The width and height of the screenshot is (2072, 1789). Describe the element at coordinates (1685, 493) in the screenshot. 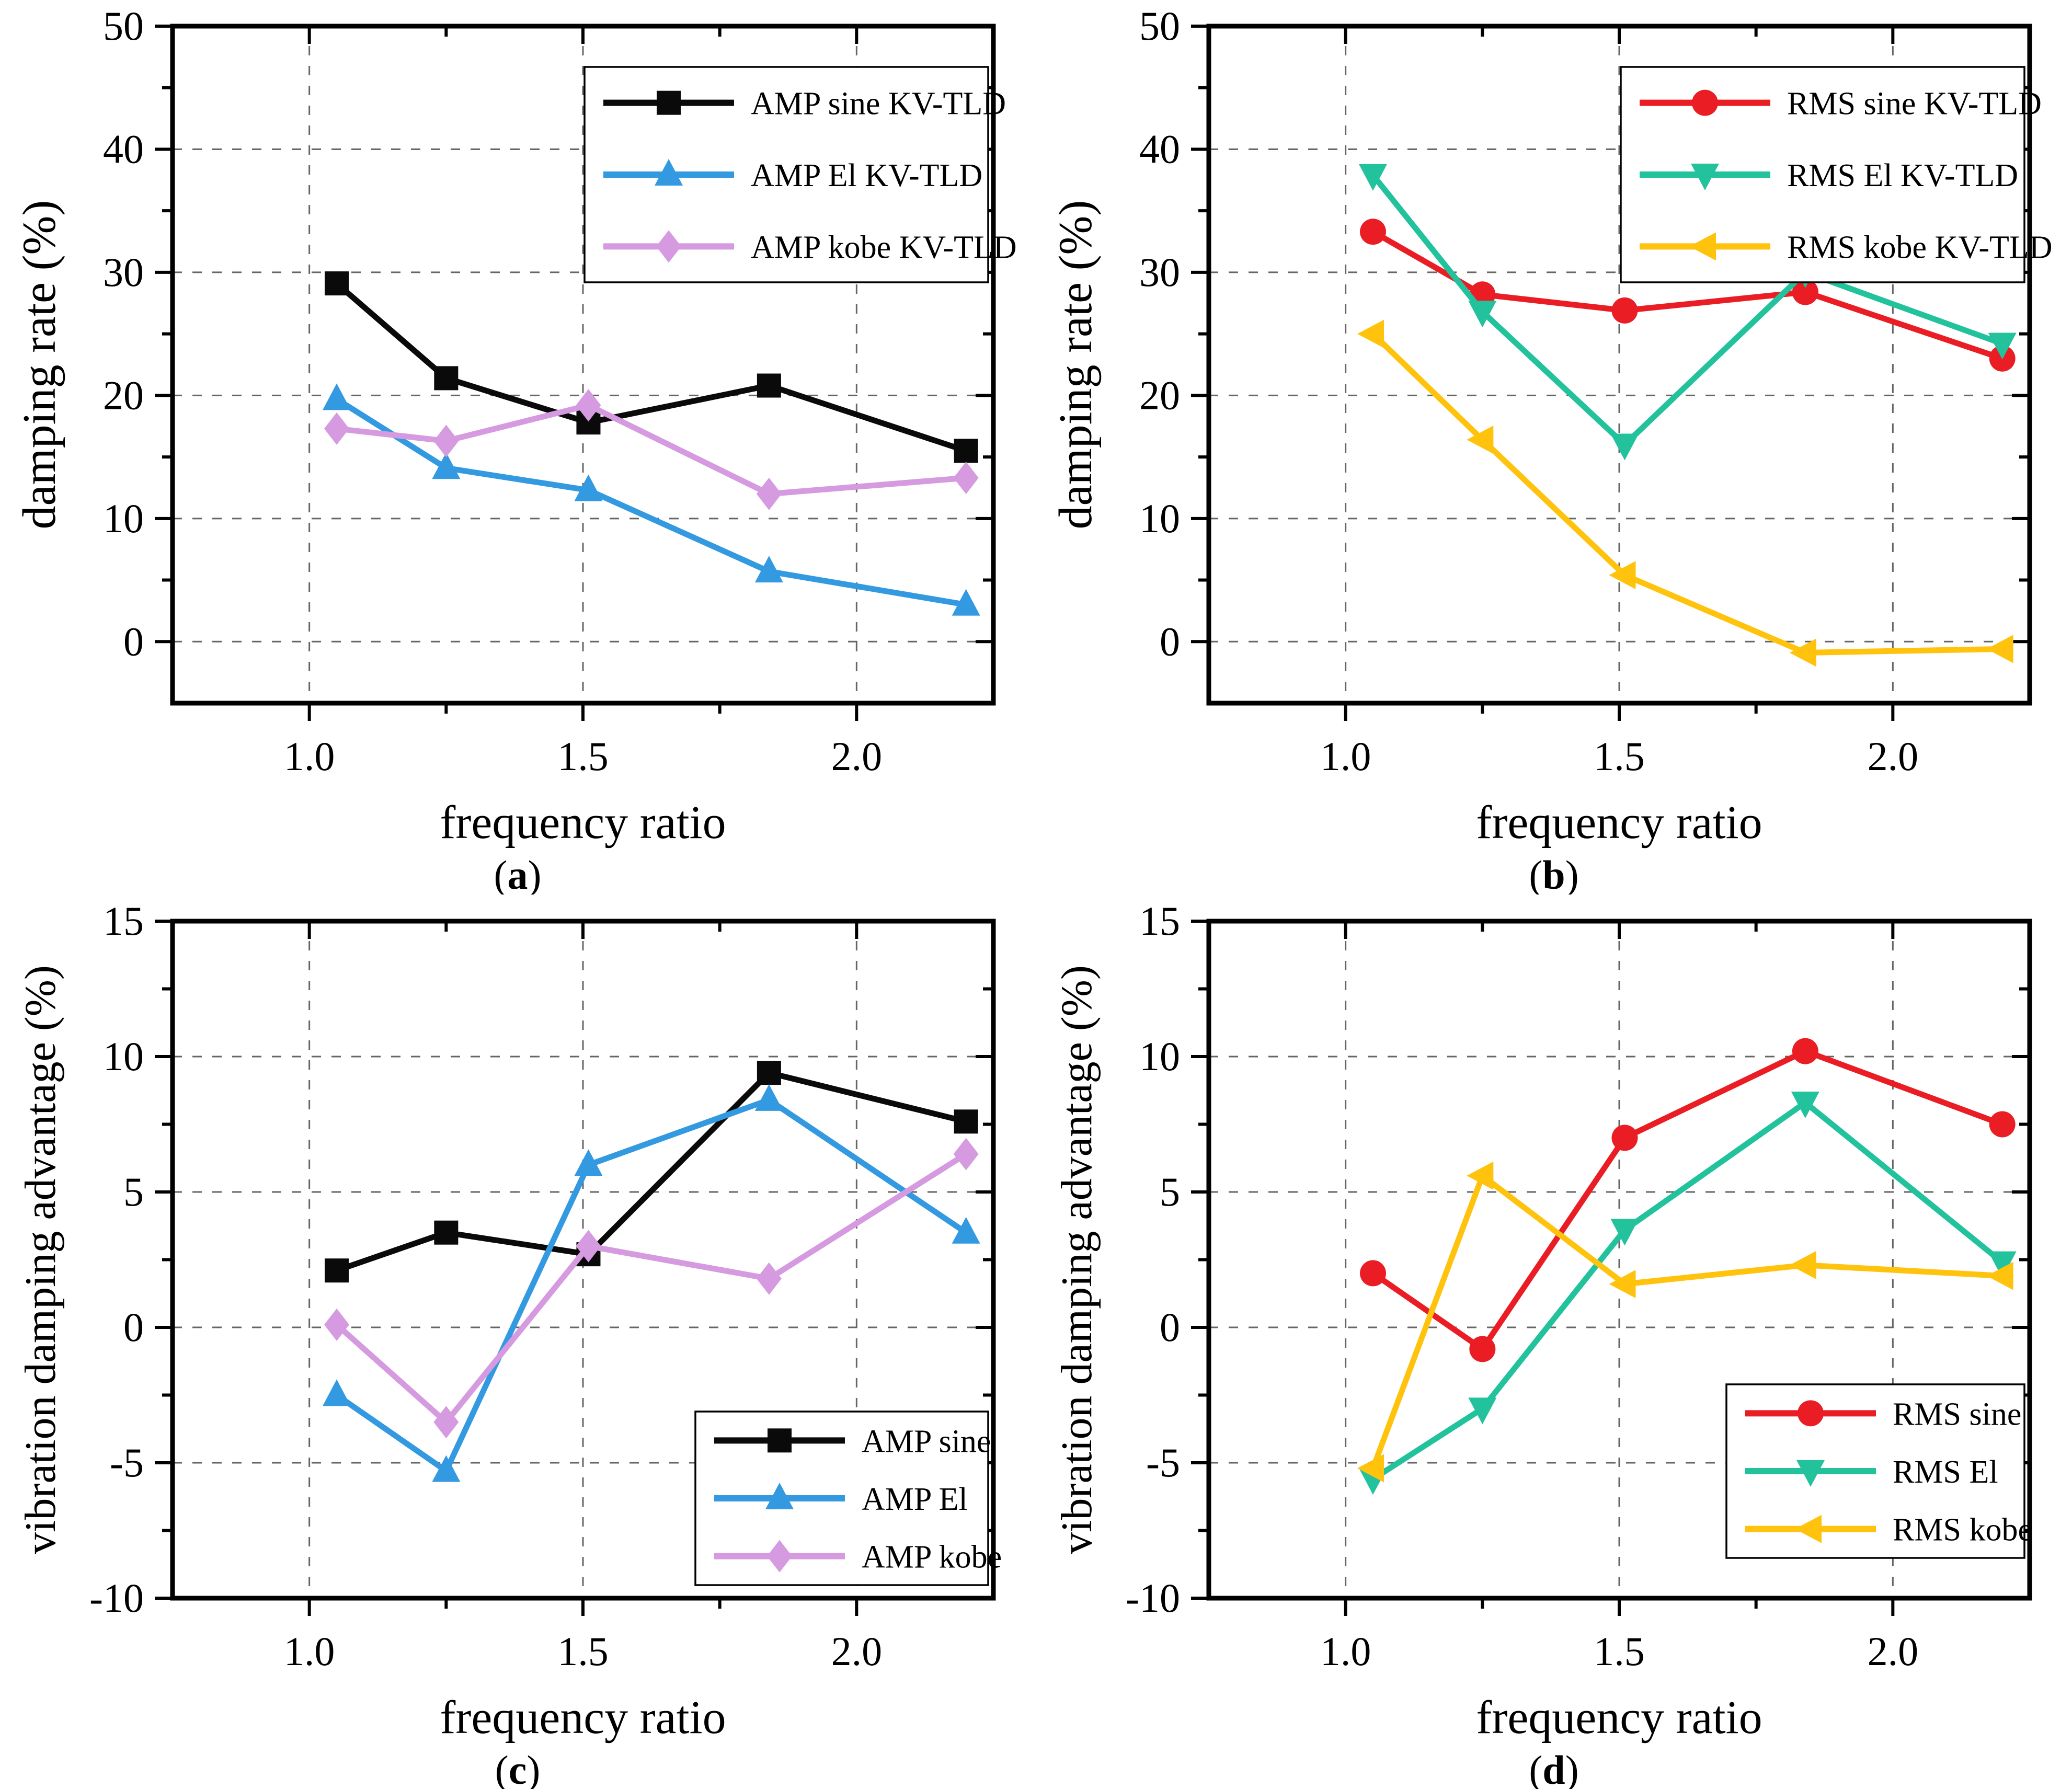

I see `series-markers-RMS-kobe-KV-TLD` at that location.